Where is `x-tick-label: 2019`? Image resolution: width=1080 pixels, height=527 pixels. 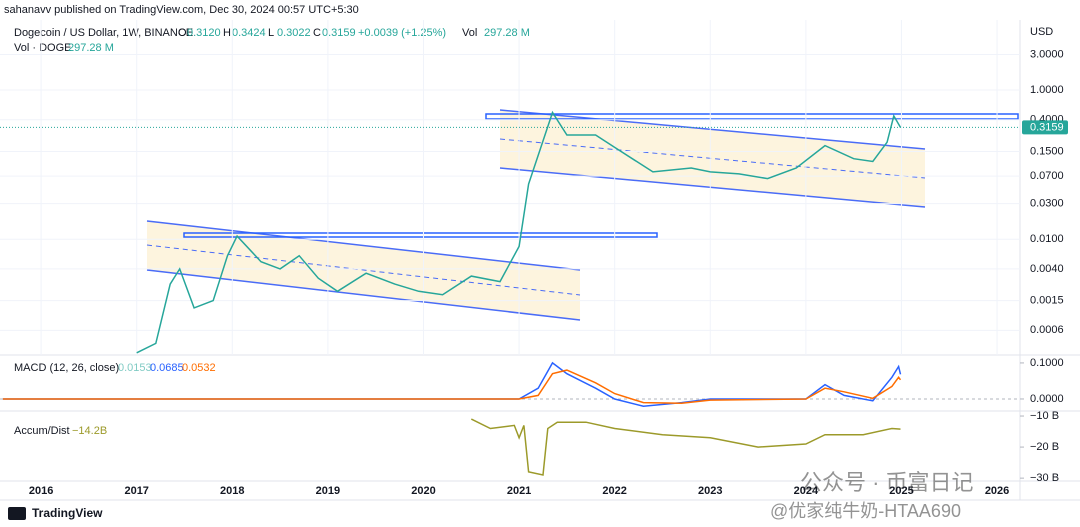
x-tick-label: 2019 is located at coordinates (328, 491).